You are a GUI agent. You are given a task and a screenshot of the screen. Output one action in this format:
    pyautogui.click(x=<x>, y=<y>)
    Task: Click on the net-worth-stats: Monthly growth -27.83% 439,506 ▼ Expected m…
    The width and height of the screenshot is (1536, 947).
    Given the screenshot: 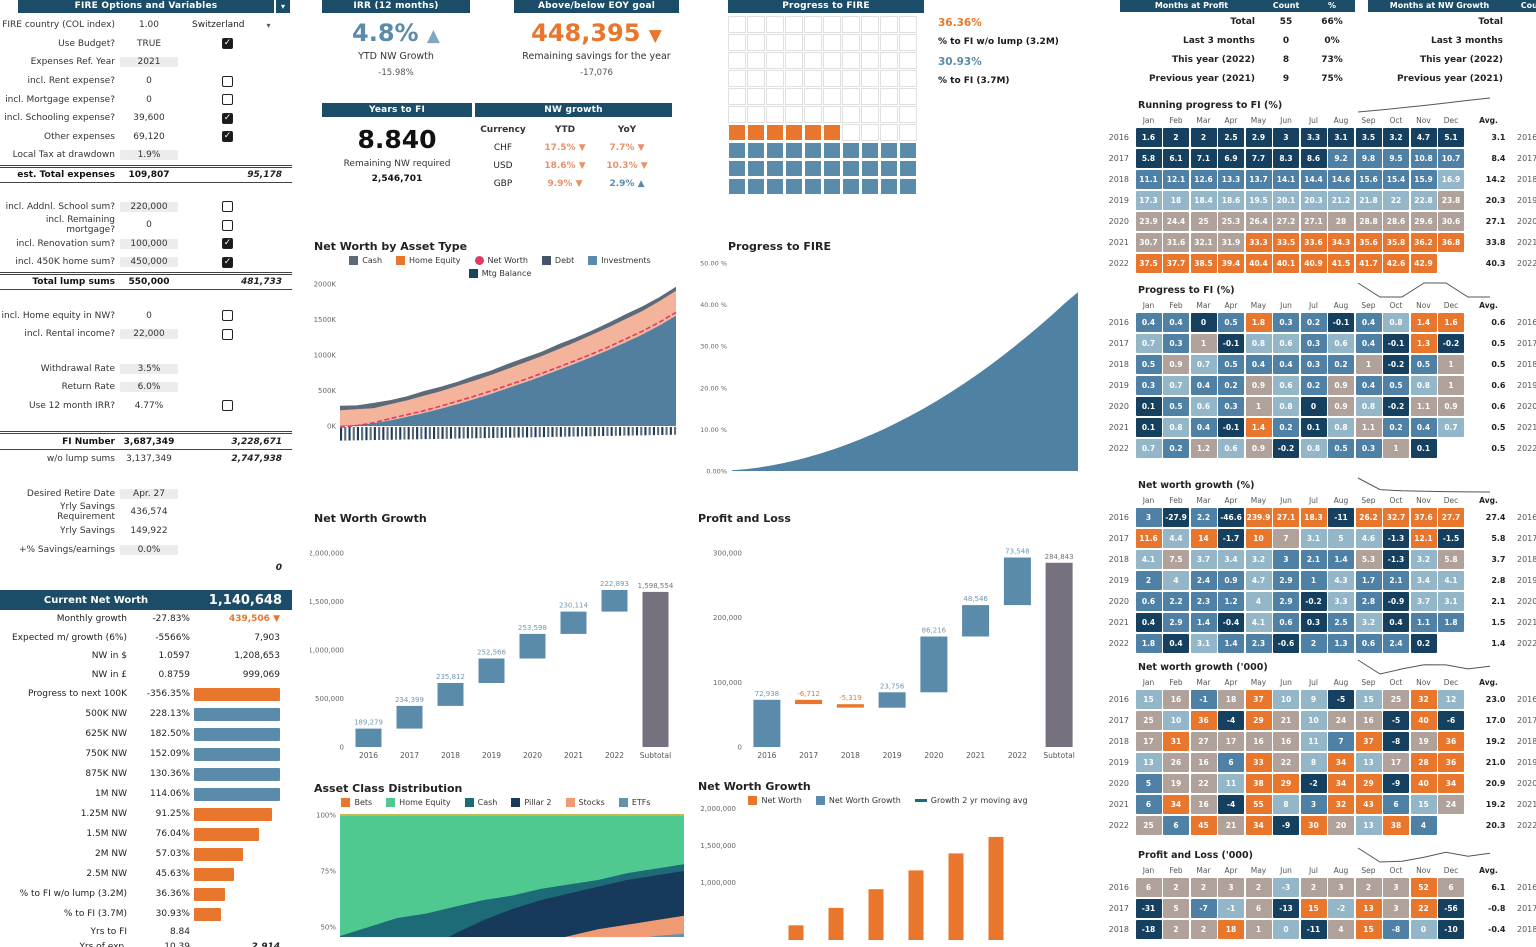 What is the action you would take?
    pyautogui.click(x=146, y=647)
    